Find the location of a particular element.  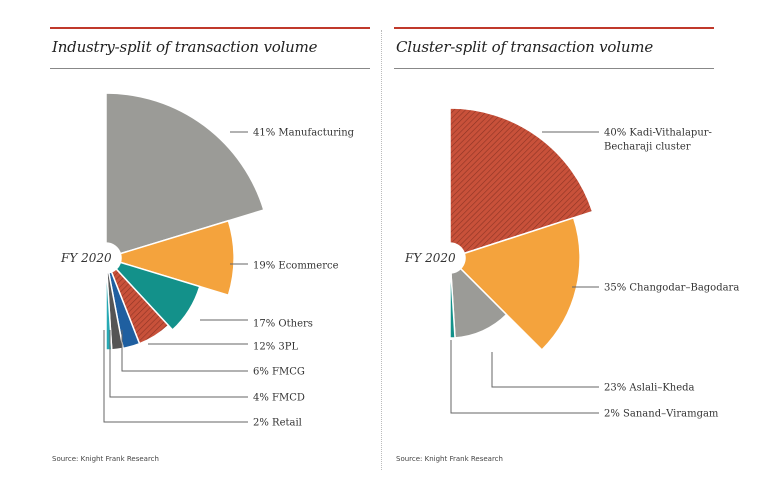

slice-label-12-3pl: 12% 3PL is located at coordinates (275, 347).